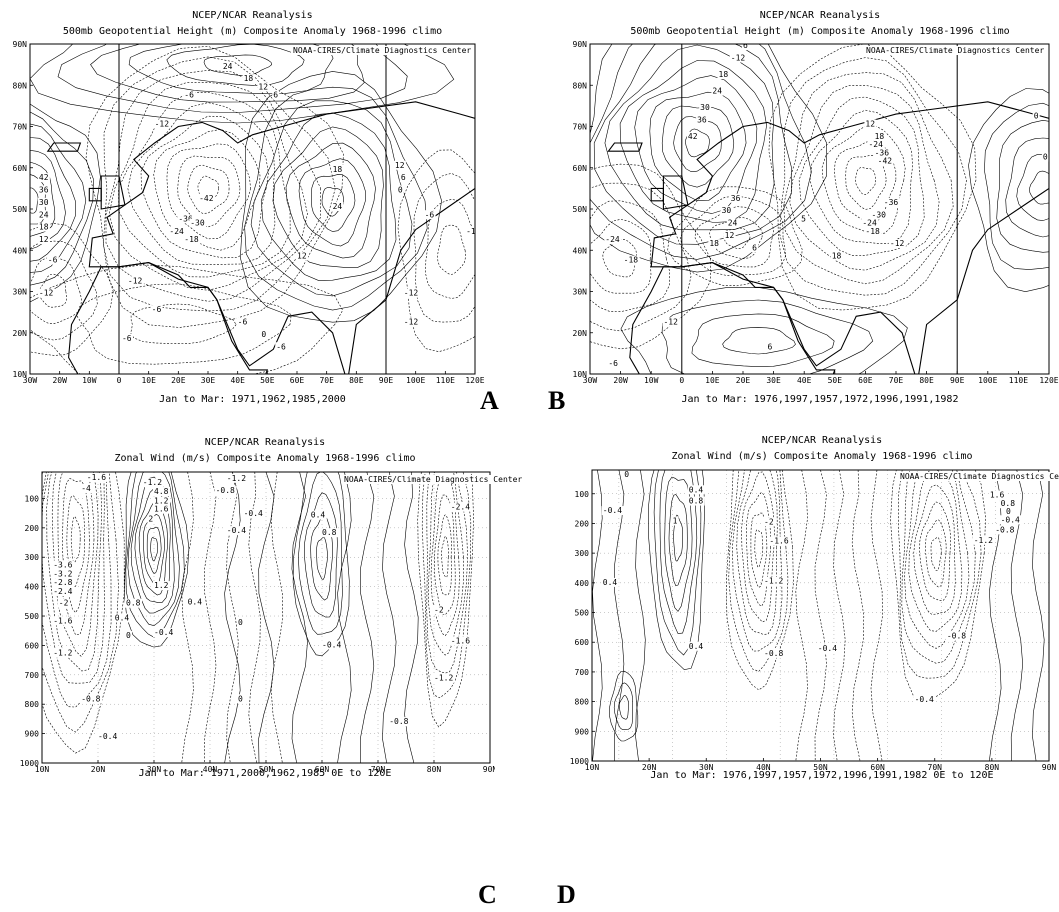  What do you see at coordinates (879, 214) in the screenshot?
I see `contour-label: -30` at bounding box center [879, 214].